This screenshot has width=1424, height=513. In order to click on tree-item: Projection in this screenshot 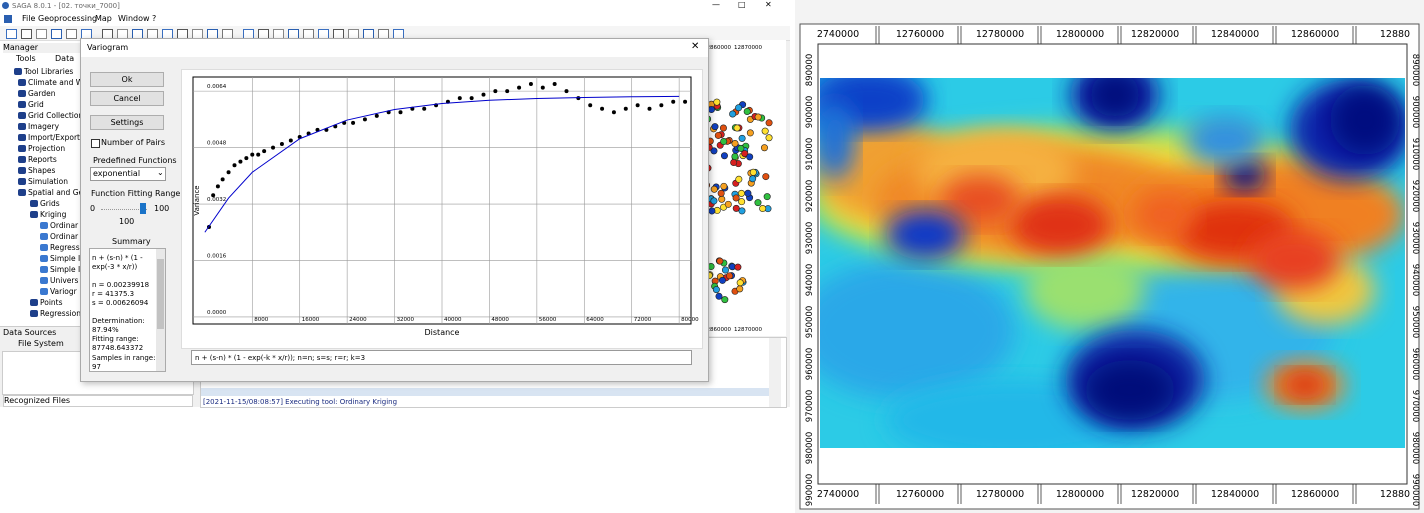, I will do `click(47, 148)`.